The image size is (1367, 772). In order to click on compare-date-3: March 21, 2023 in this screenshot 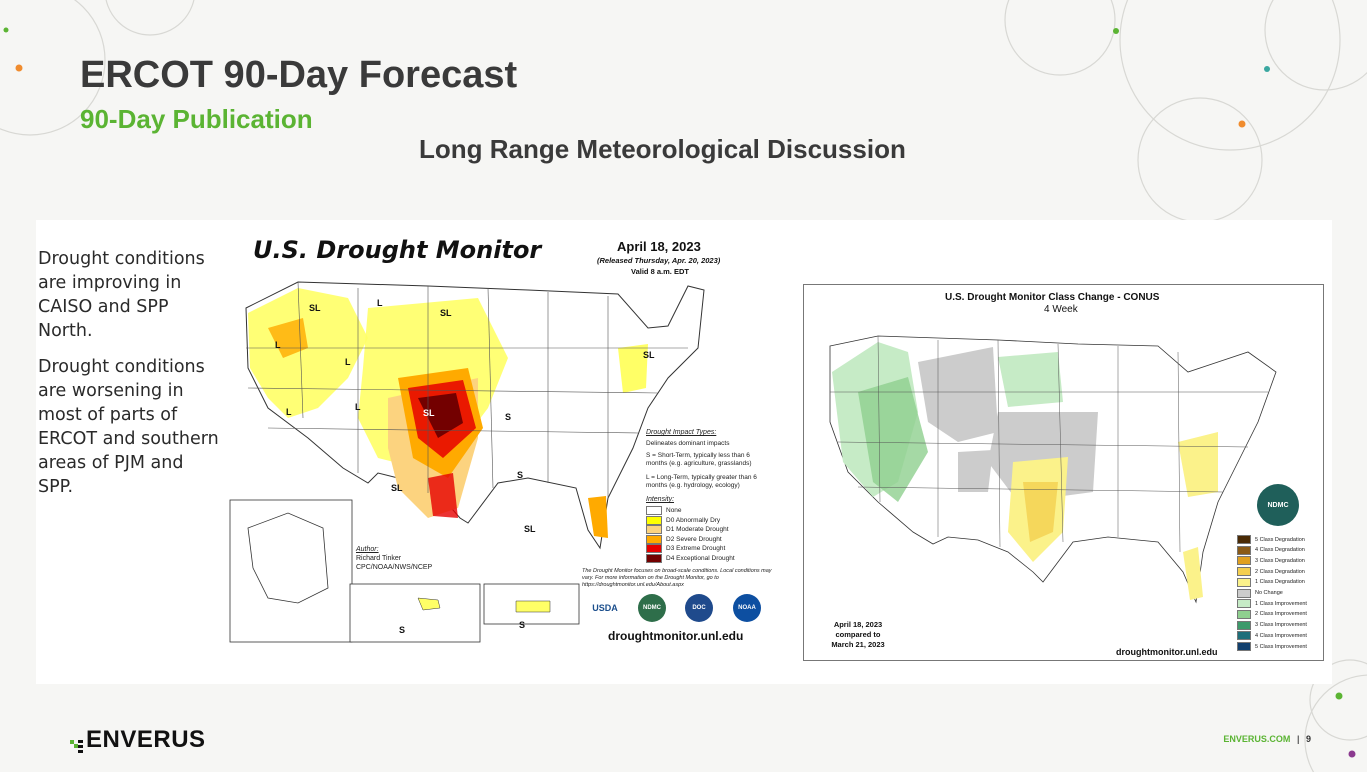, I will do `click(858, 644)`.